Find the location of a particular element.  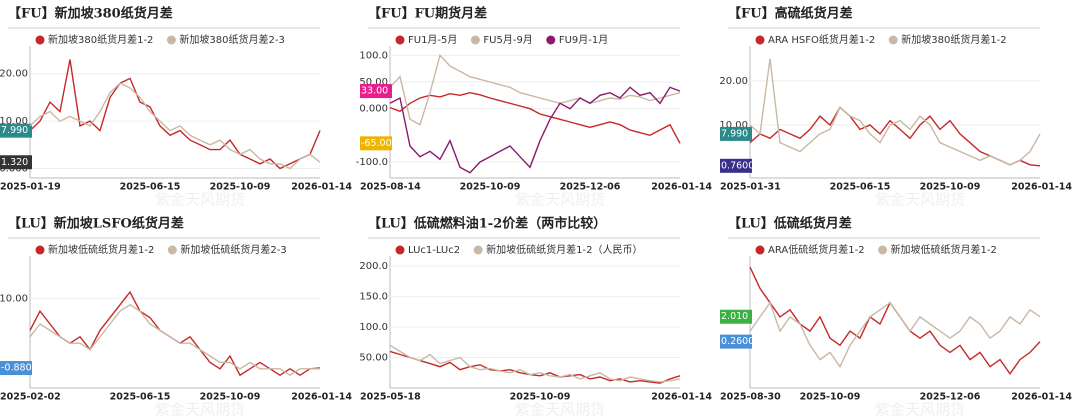

y-tick-label: 0.000 is located at coordinates (373, 109).